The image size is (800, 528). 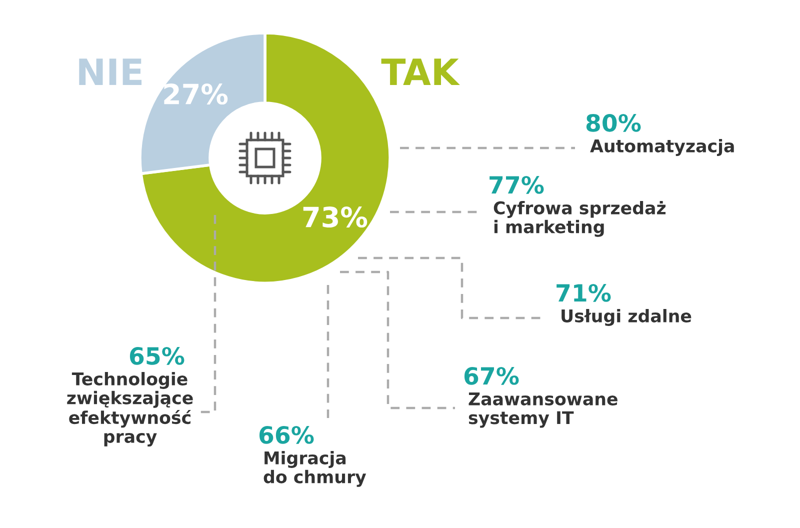 I want to click on text: Cyfrowa sprzedaż i marketing, so click(x=580, y=219).